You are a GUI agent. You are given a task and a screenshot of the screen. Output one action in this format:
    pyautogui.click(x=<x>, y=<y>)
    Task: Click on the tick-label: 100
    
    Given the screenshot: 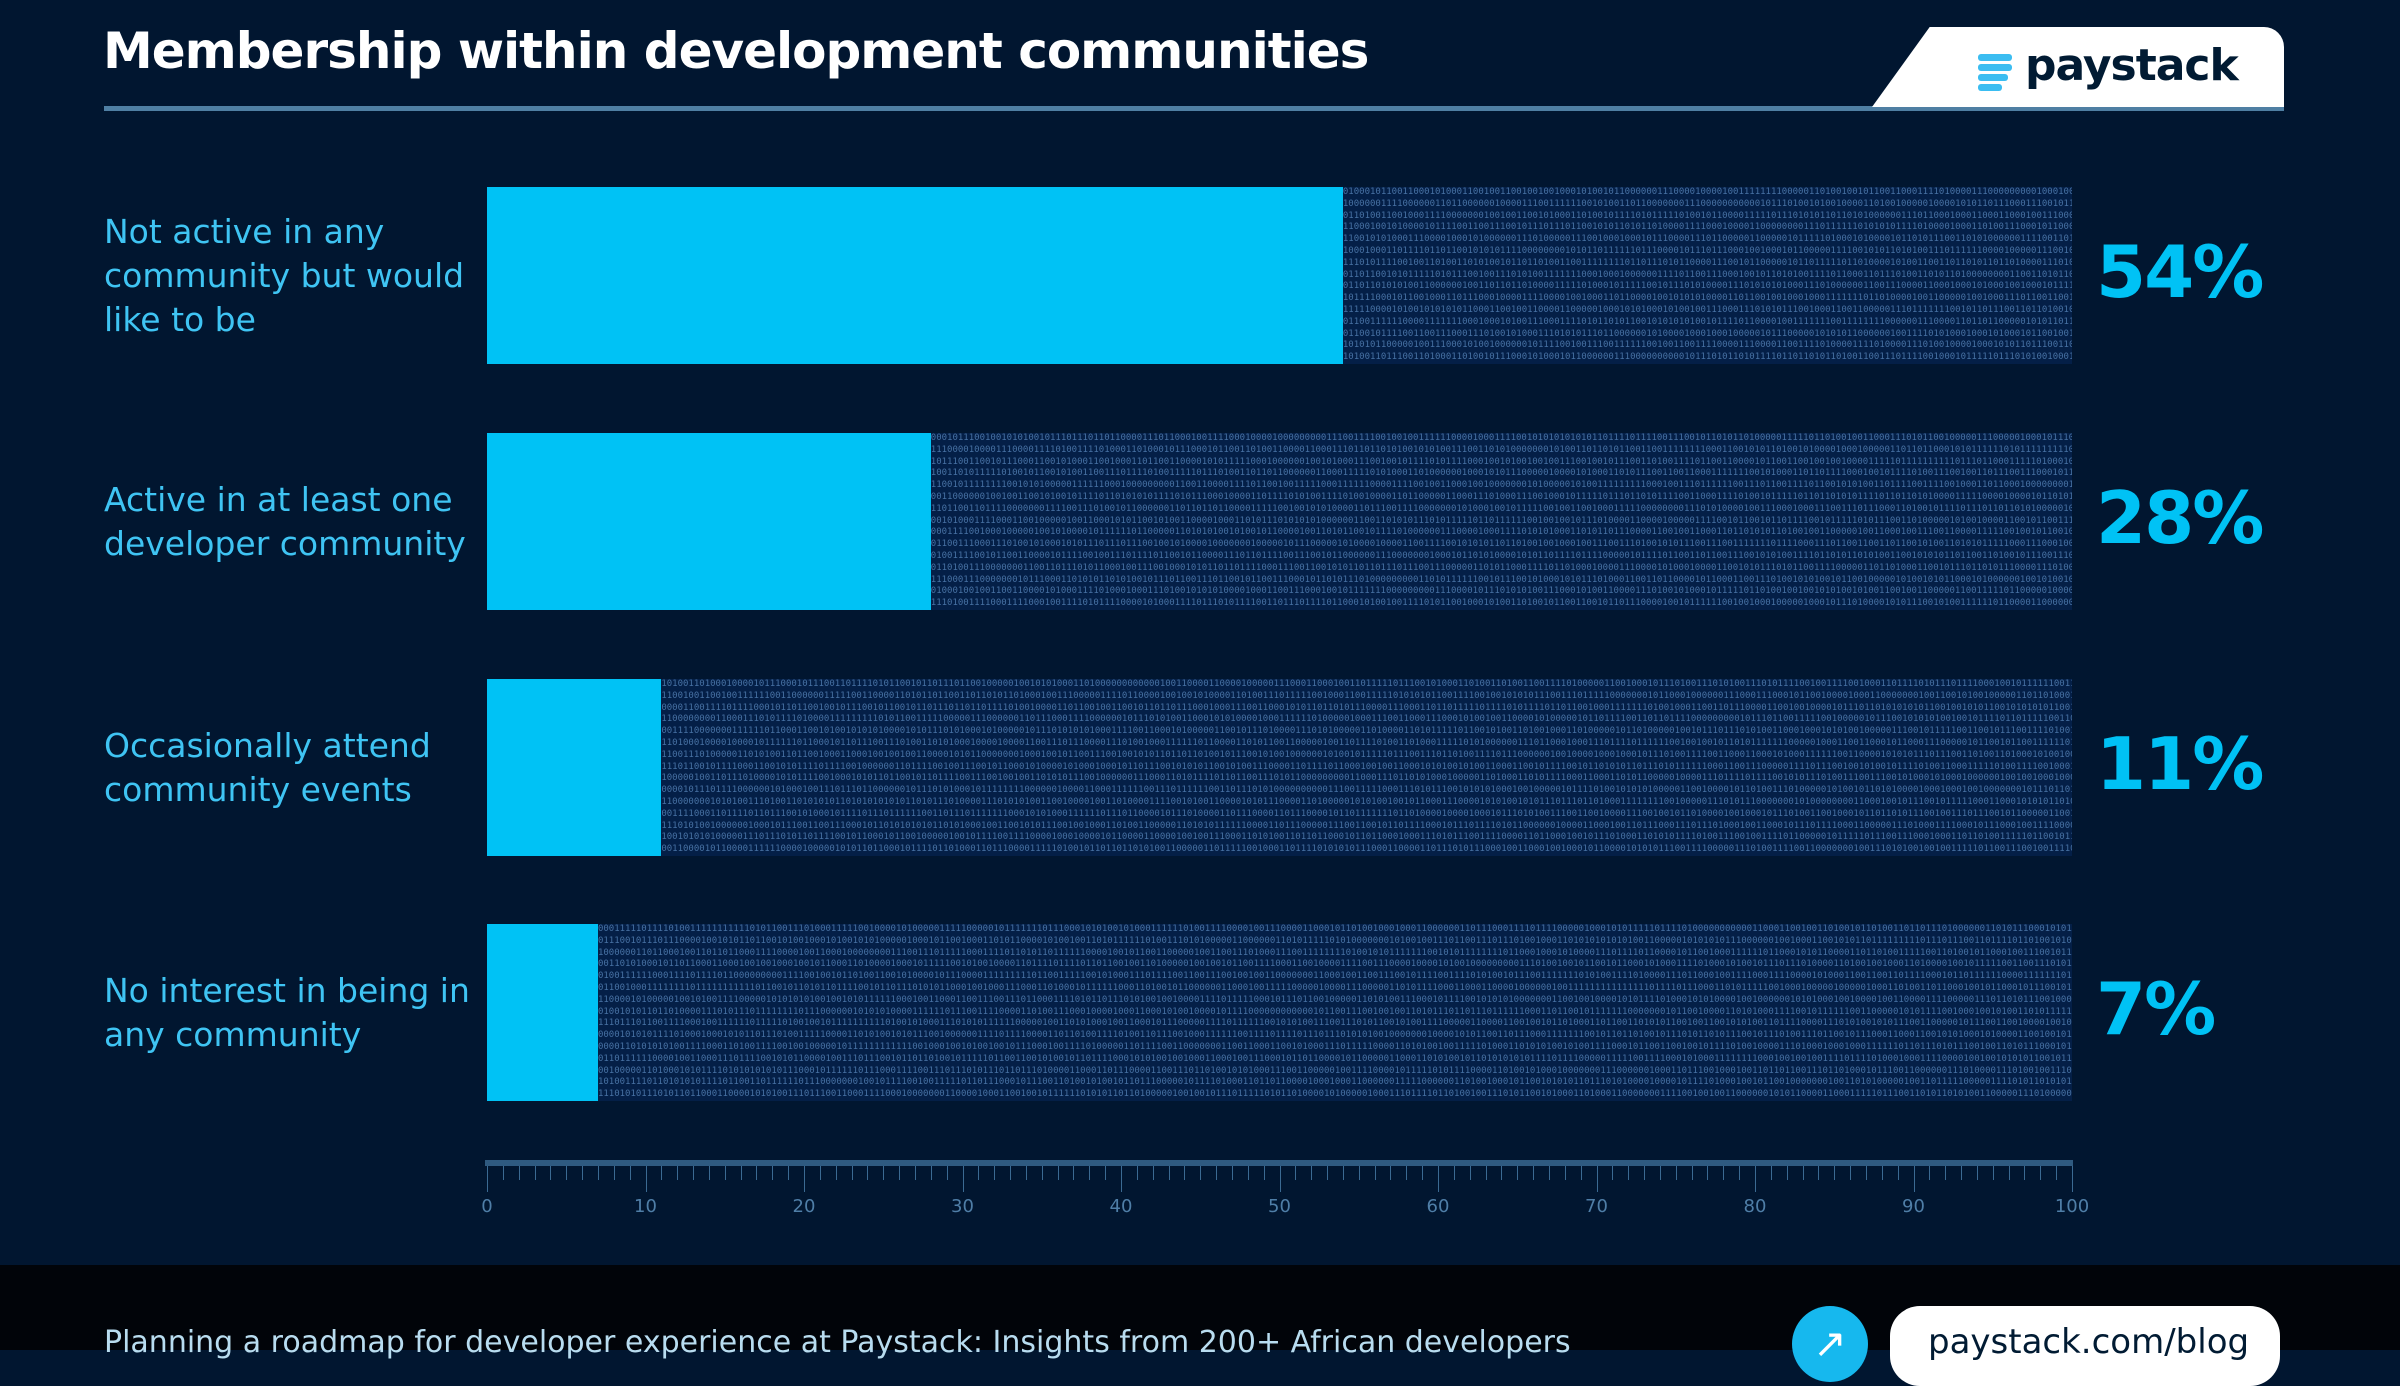 What is the action you would take?
    pyautogui.click(x=2072, y=1206)
    